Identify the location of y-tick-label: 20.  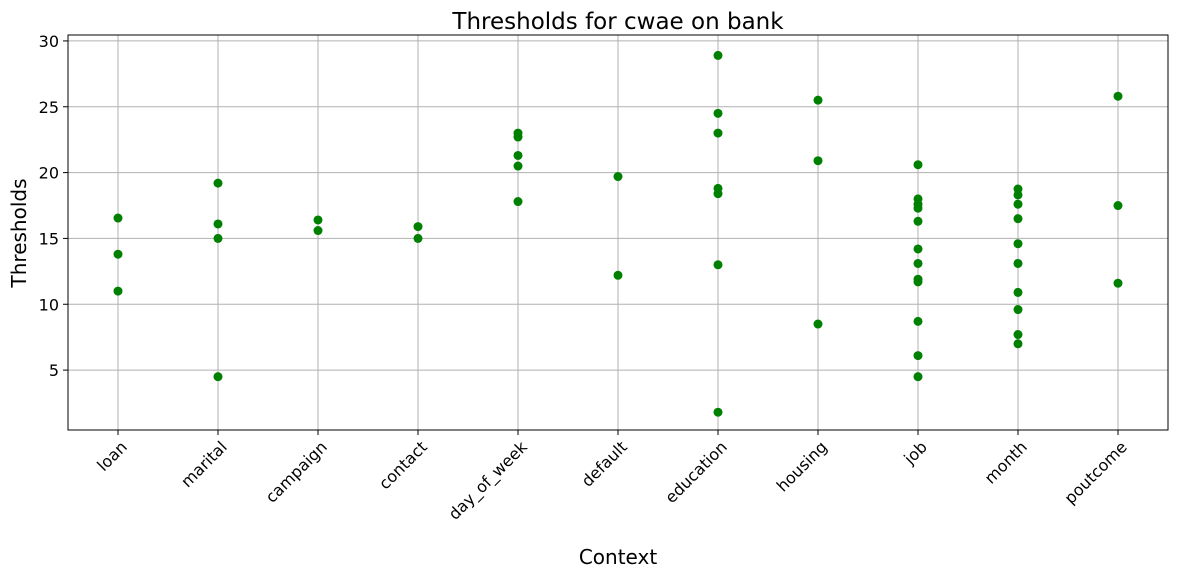
(49, 173).